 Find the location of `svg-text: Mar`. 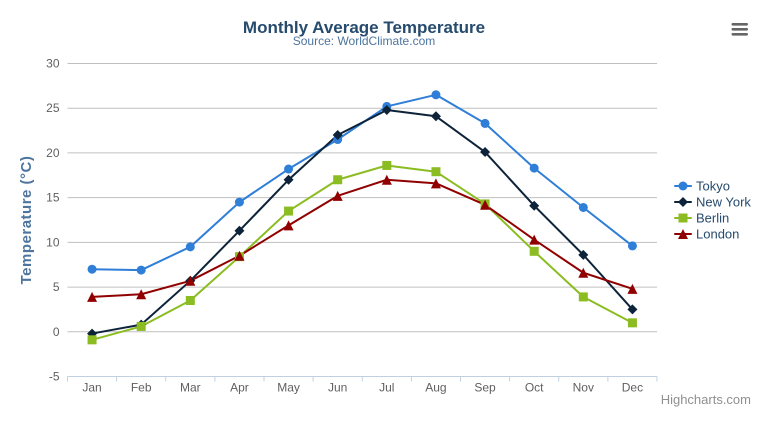

svg-text: Mar is located at coordinates (190, 388).